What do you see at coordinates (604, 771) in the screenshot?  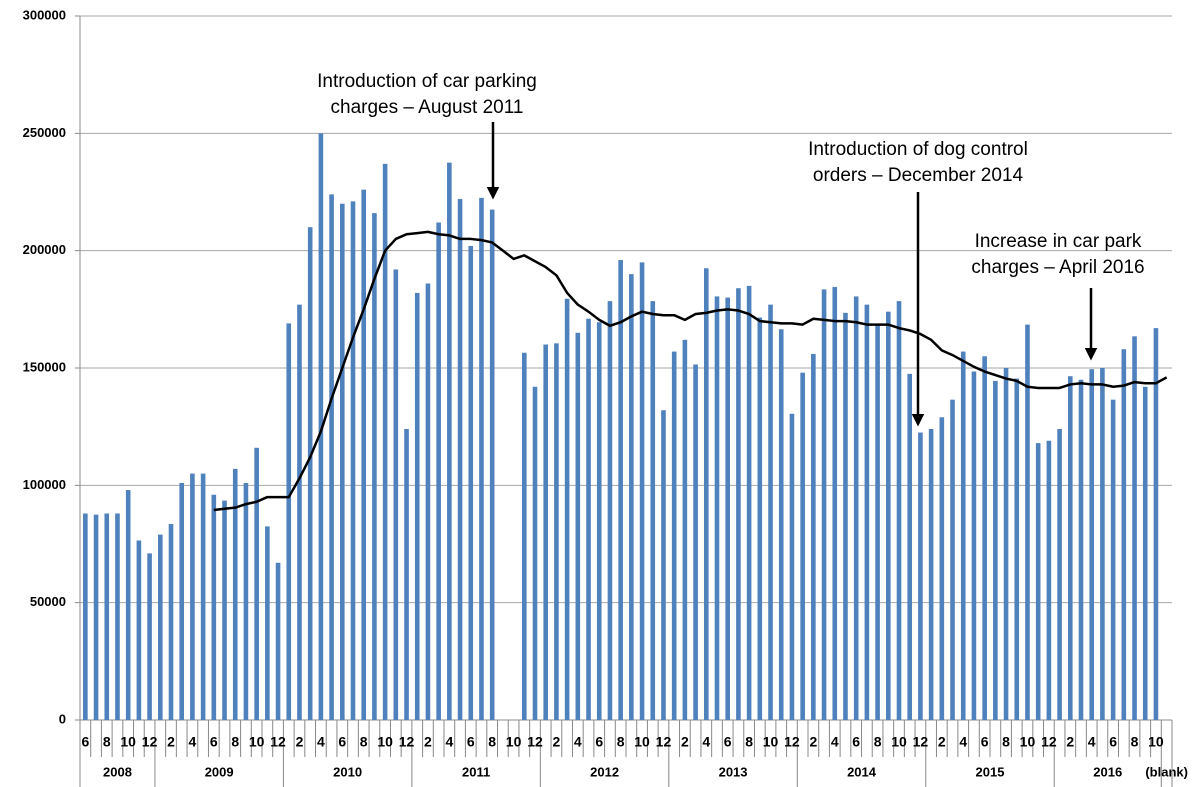 I see `year-label: 2012` at bounding box center [604, 771].